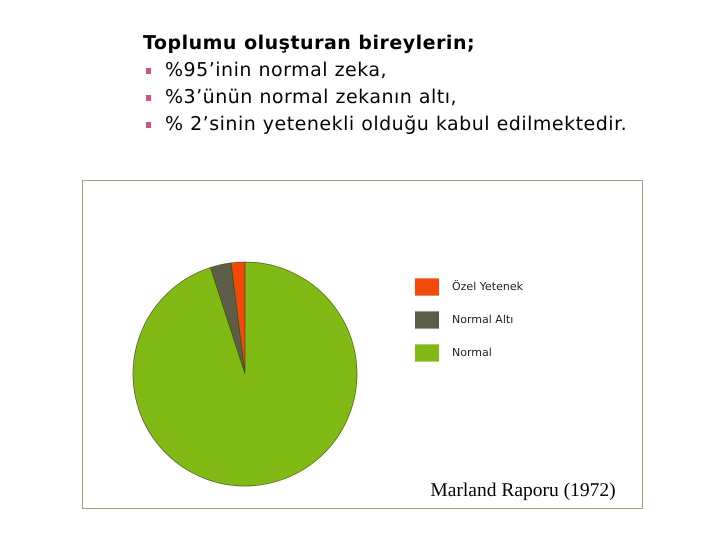 Image resolution: width=720 pixels, height=540 pixels. What do you see at coordinates (396, 97) in the screenshot?
I see `chart-subtitle: %95’inin normal zeka, %3’ünün normal zekanın altı, % 2’sinin yetenekli olduğu kabul edilmektedir.` at bounding box center [396, 97].